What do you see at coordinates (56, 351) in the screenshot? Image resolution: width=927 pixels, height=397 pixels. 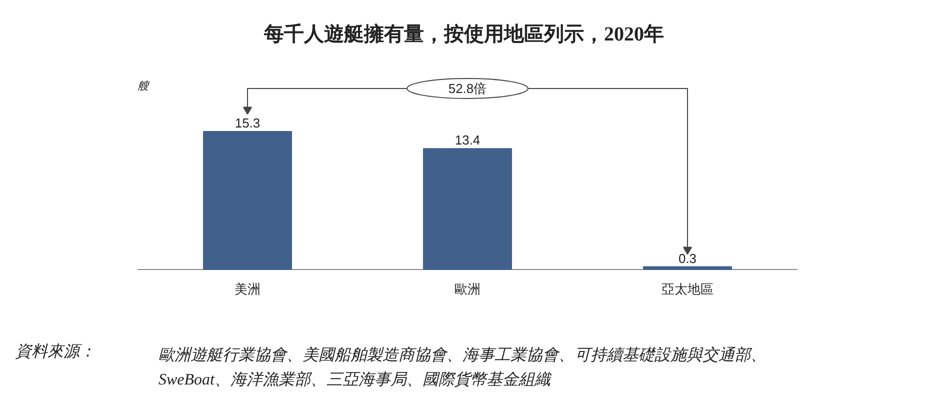 I see `source-note: 資料來源：` at bounding box center [56, 351].